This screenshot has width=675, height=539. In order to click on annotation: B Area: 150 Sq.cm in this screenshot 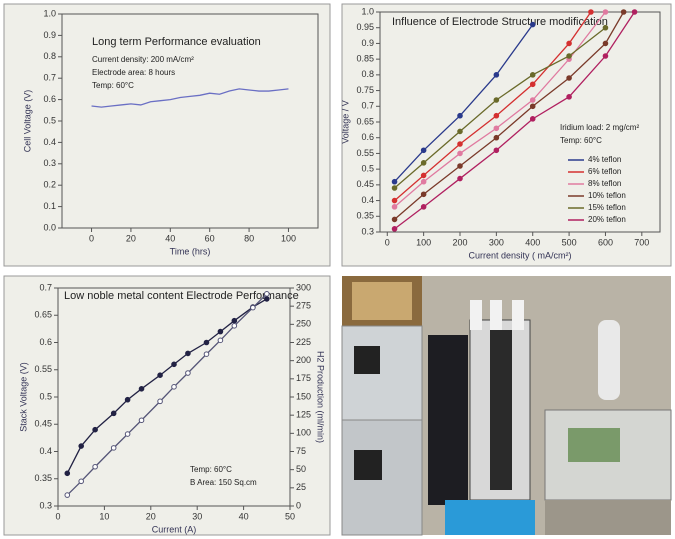, I will do `click(223, 482)`.